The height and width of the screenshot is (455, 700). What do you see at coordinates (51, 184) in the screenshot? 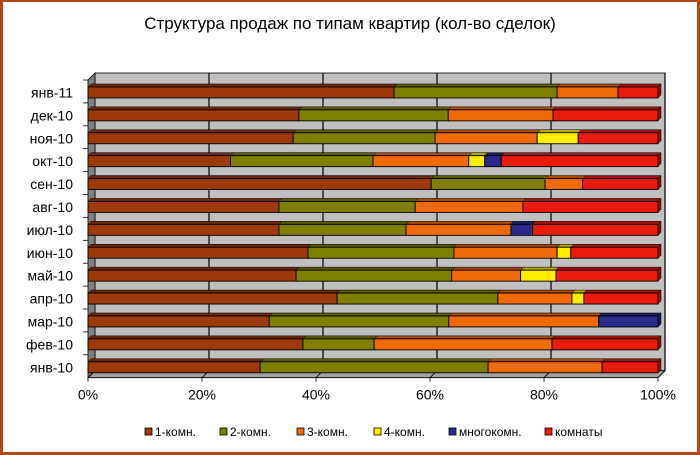
I see `category-label: сен-10` at bounding box center [51, 184].